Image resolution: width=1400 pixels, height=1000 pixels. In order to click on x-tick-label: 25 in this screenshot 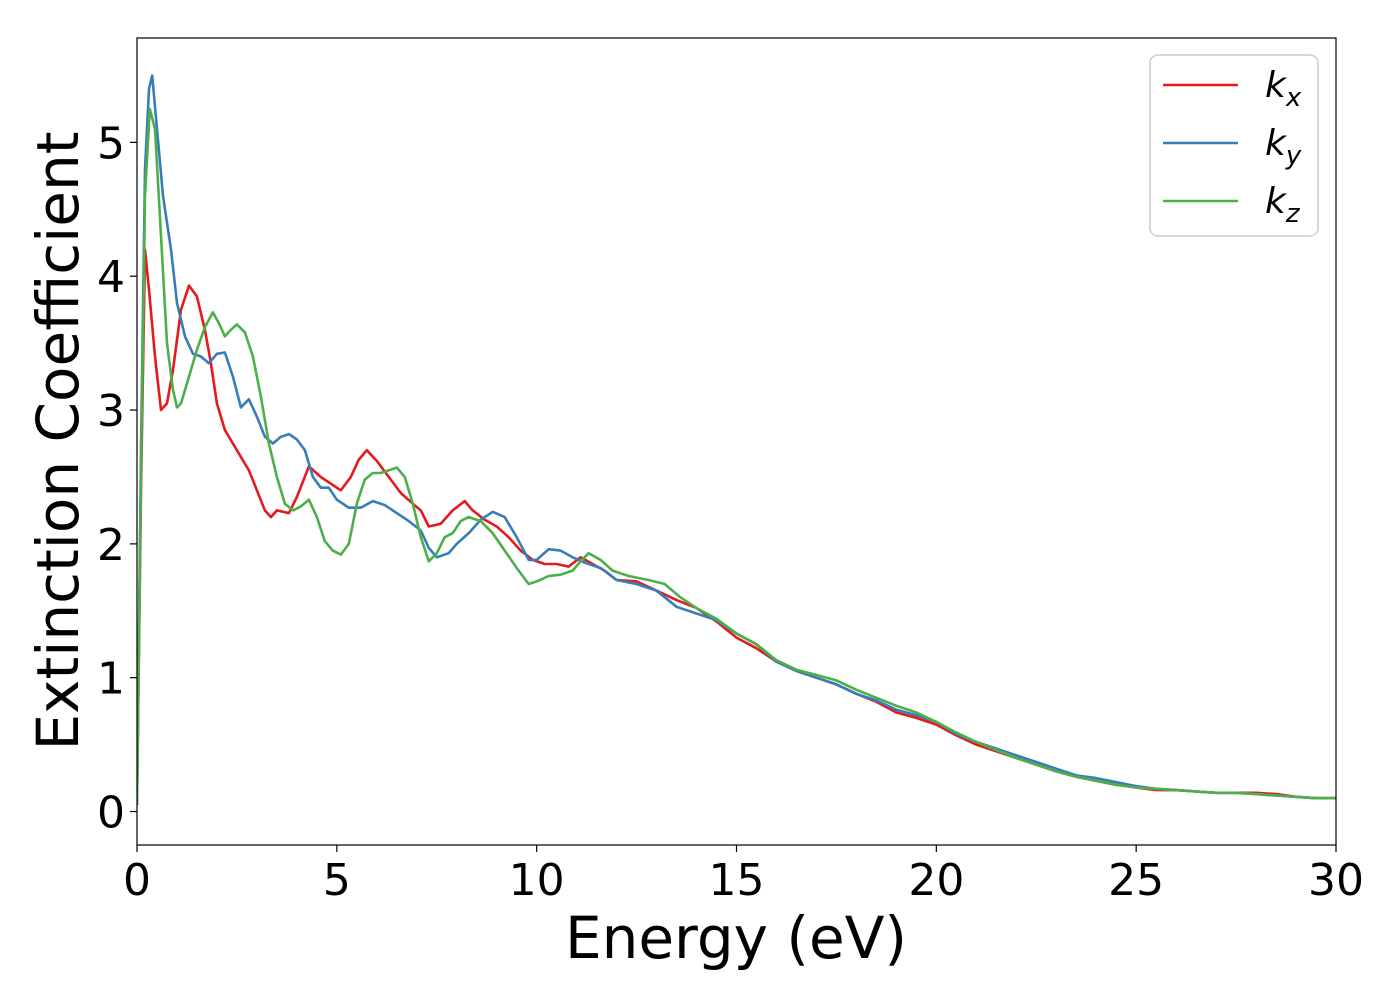, I will do `click(1136, 880)`.